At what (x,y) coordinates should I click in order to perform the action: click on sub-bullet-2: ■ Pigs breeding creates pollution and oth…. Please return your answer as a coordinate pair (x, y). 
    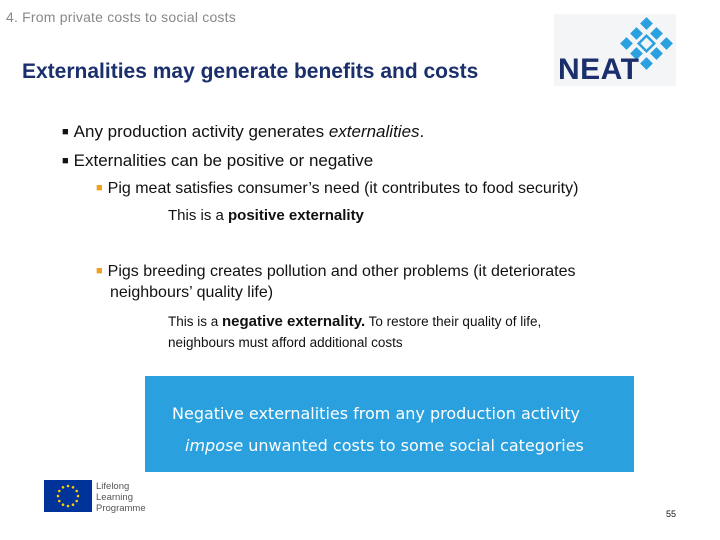
    Looking at the image, I should click on (386, 282).